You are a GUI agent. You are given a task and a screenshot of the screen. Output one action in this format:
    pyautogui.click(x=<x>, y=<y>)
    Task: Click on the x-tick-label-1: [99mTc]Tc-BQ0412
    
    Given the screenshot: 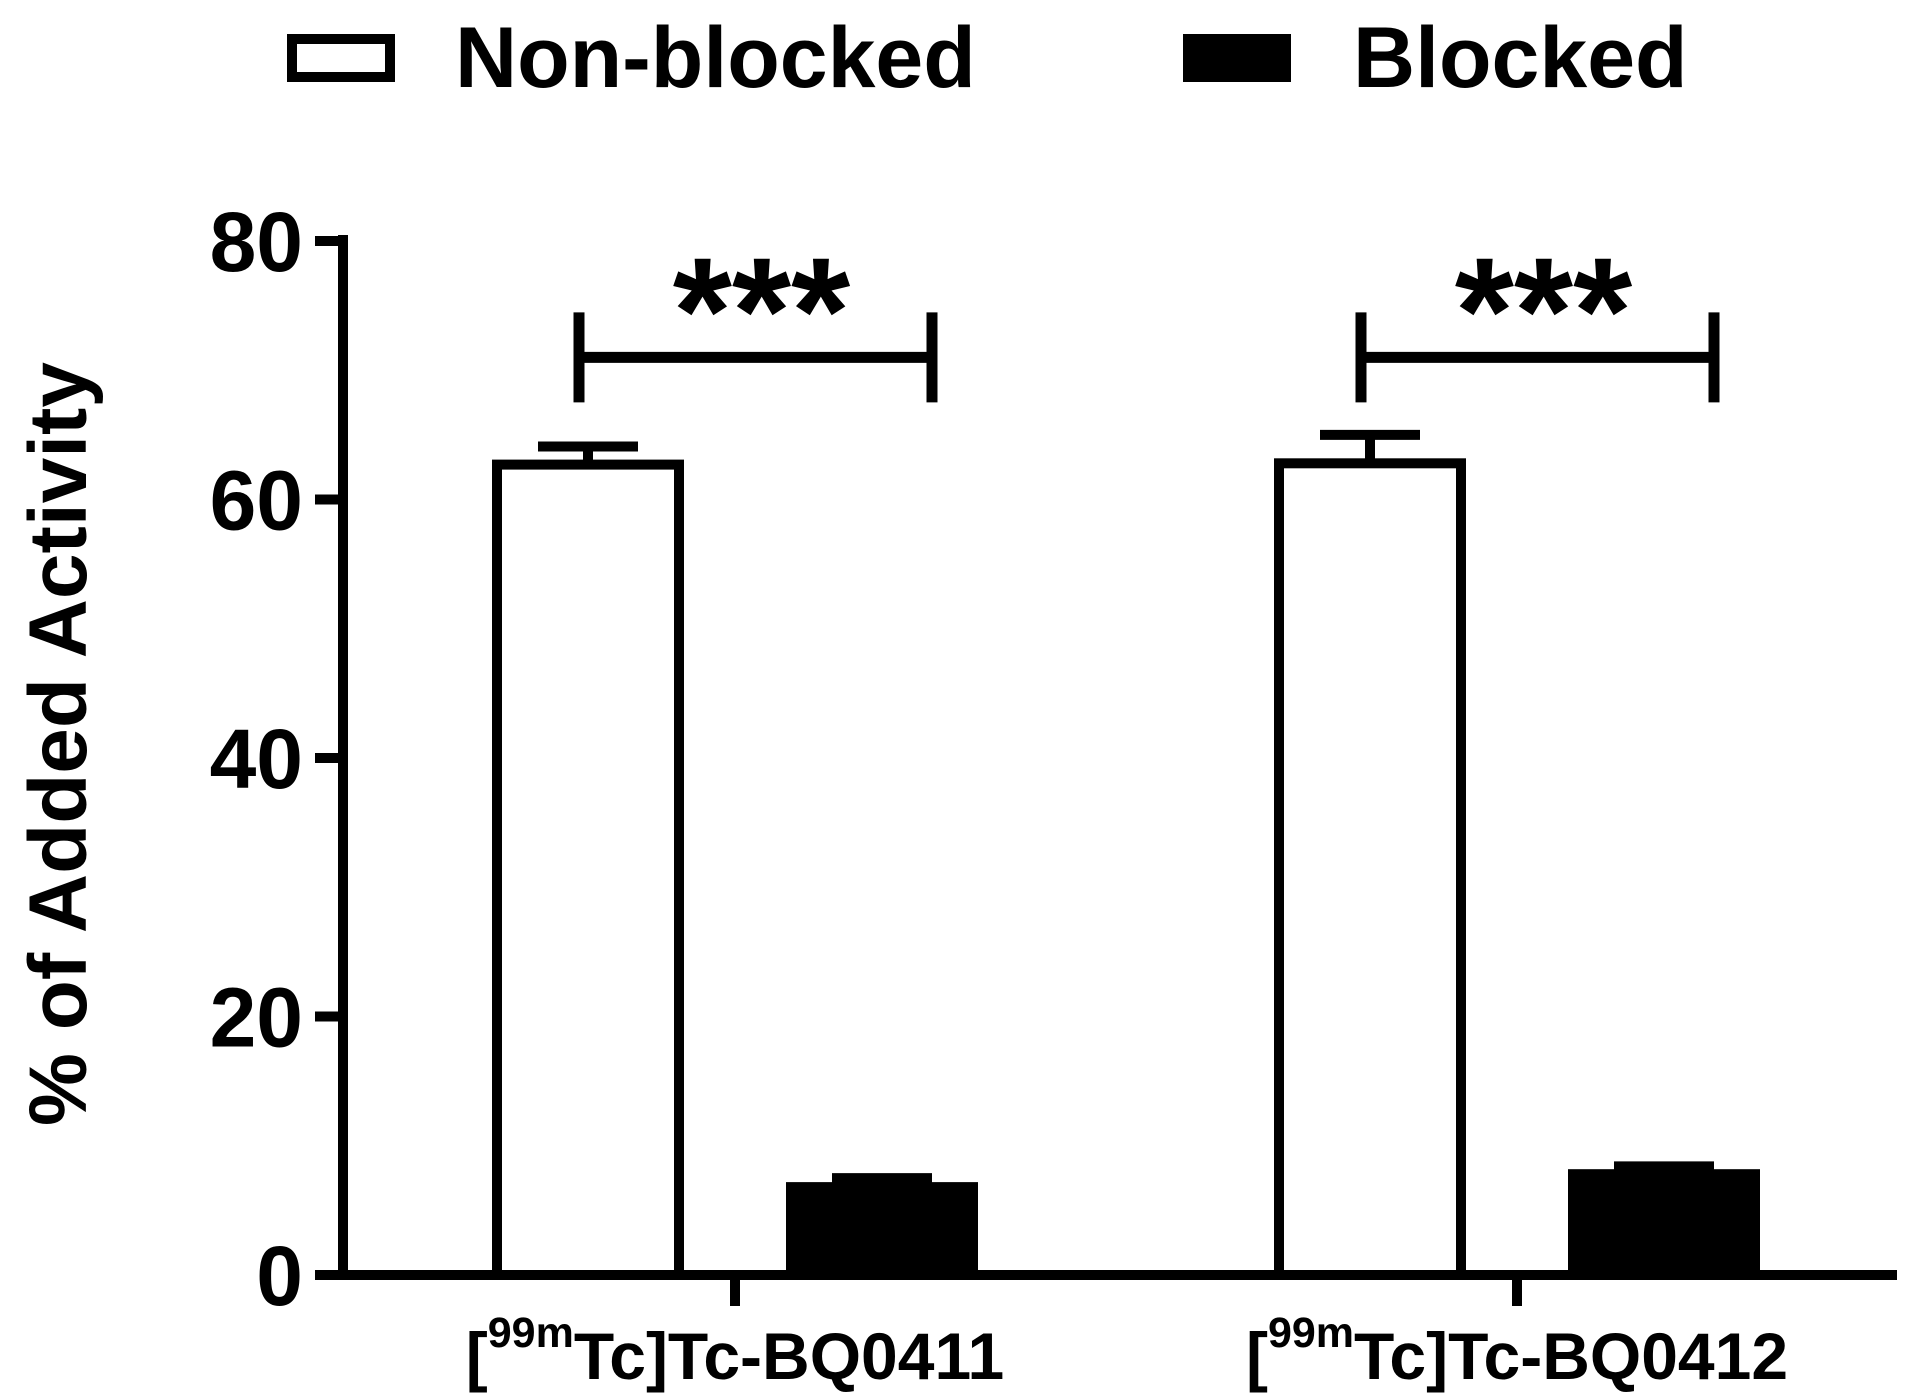 What is the action you would take?
    pyautogui.click(x=1517, y=1351)
    